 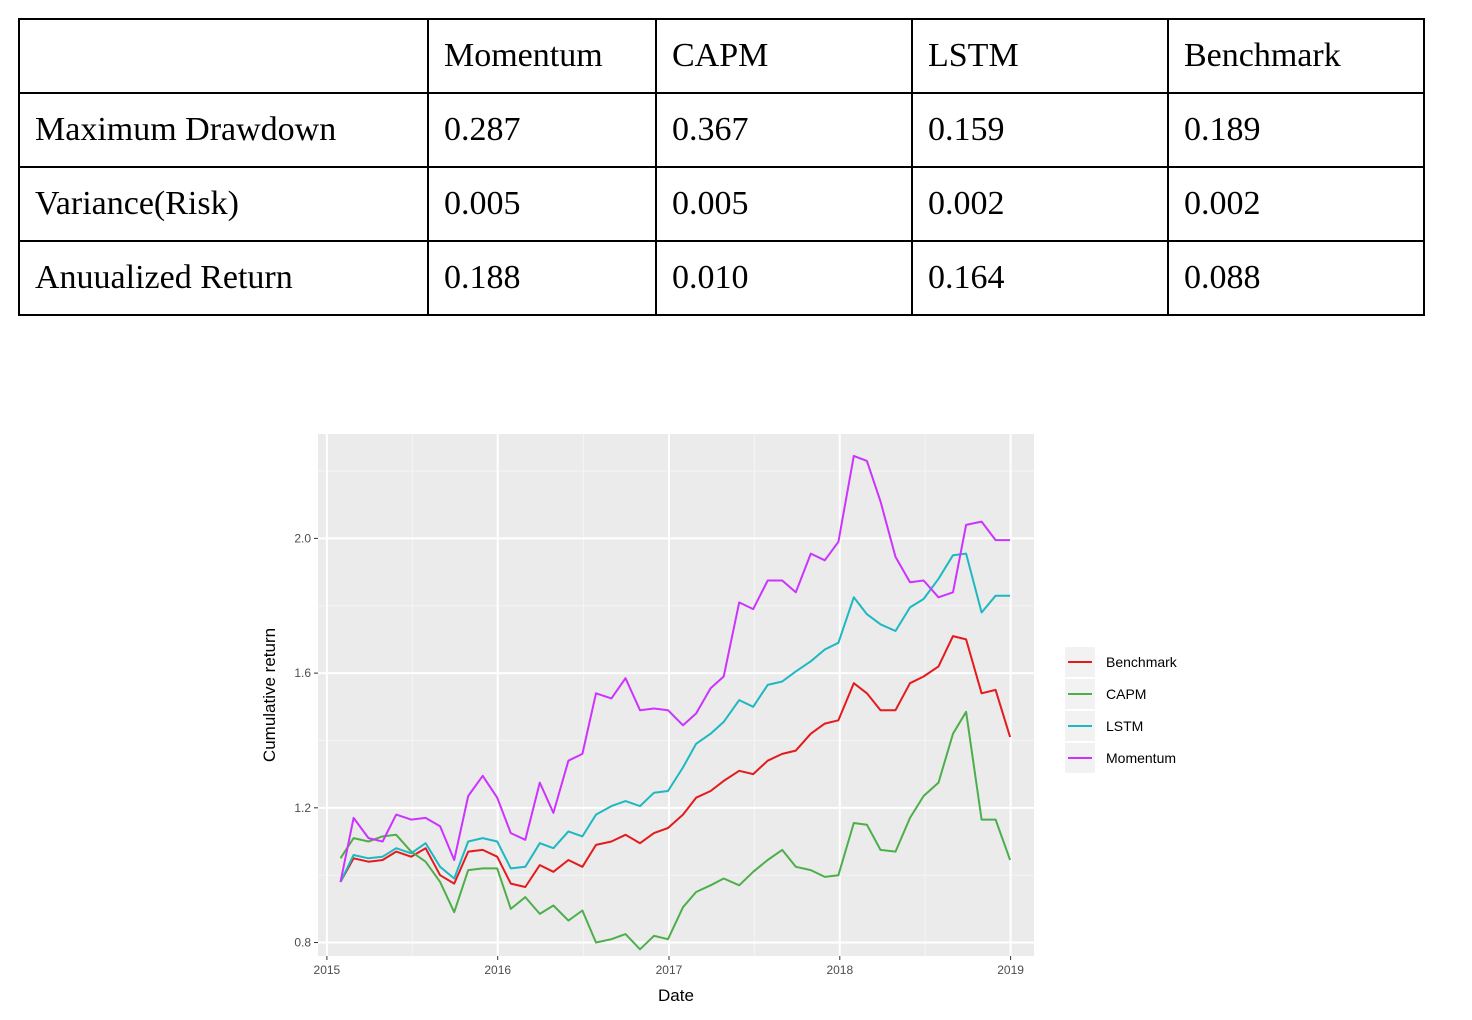 I want to click on table-row: Variance(Risk) 0.005 0.005 0.002 0.002, so click(x=721, y=204).